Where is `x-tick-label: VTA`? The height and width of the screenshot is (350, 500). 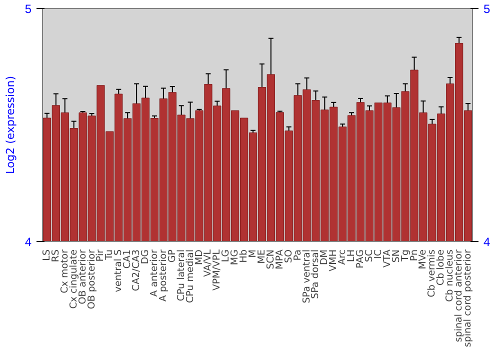 x-tick-label: VTA is located at coordinates (387, 258).